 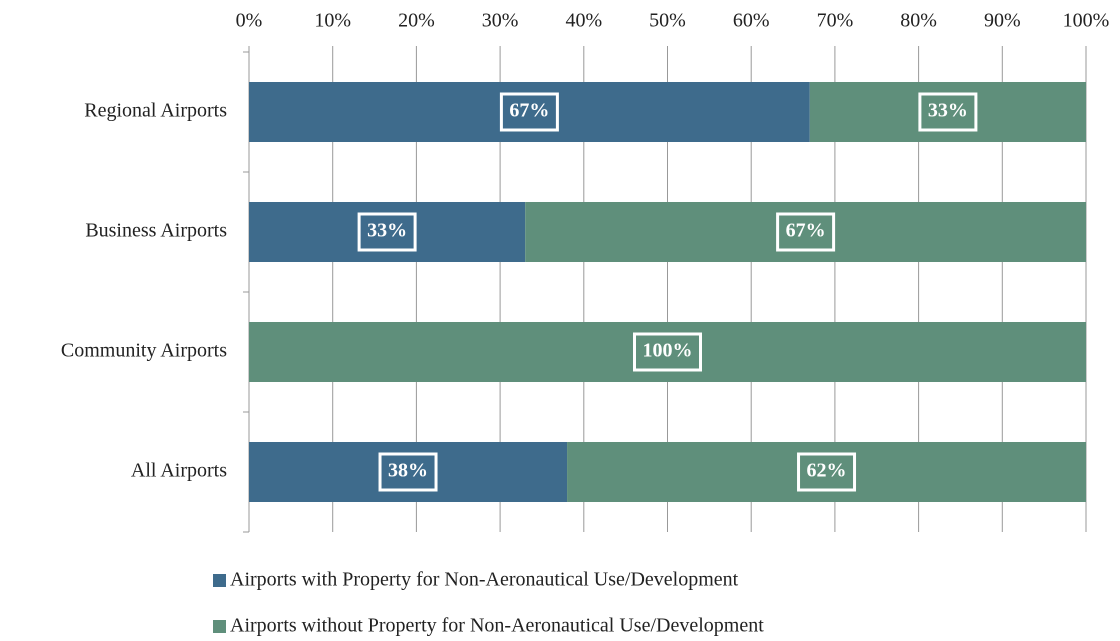 I want to click on y-tick-label: Regional Airports, so click(x=155, y=111).